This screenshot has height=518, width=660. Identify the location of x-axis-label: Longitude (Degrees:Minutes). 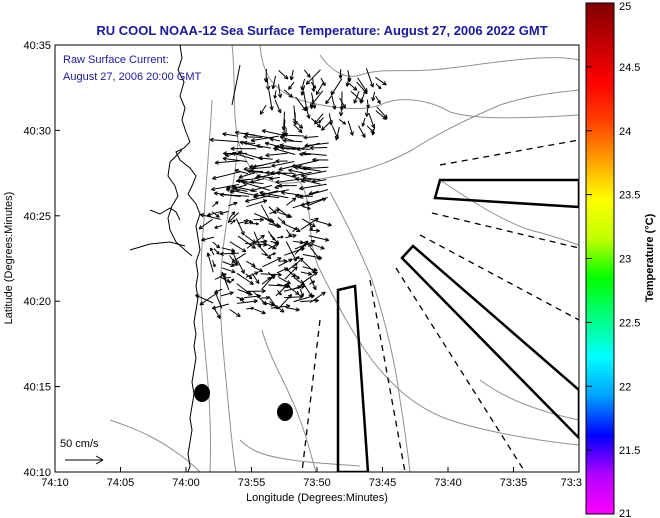
(317, 498).